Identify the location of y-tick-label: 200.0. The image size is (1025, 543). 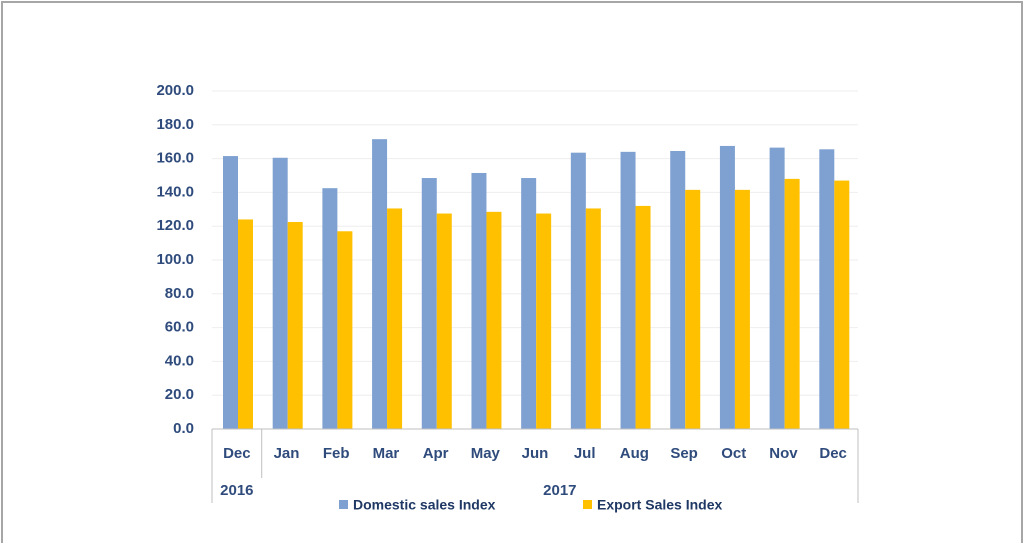
(175, 90).